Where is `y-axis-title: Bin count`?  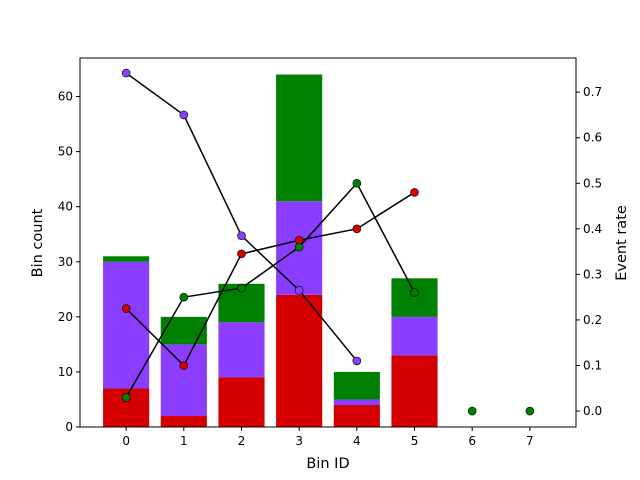
y-axis-title: Bin count is located at coordinates (38, 242).